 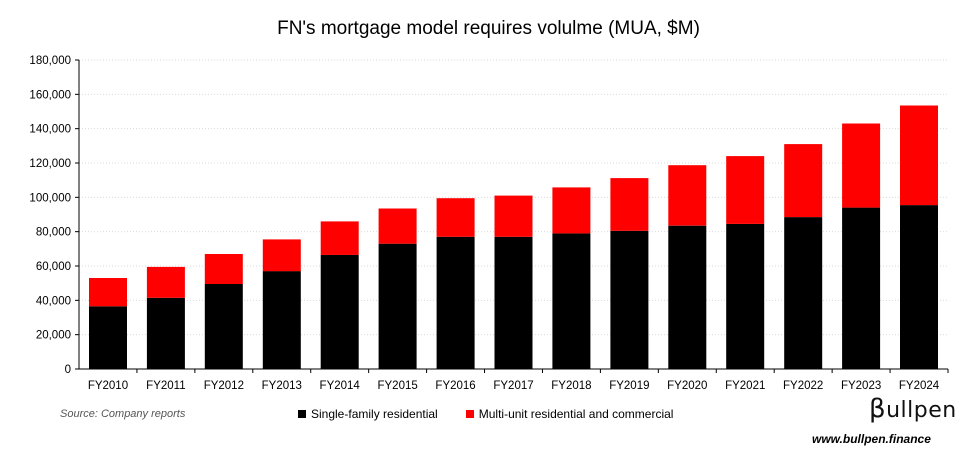 What do you see at coordinates (745, 386) in the screenshot?
I see `x-tick-label: FY2021` at bounding box center [745, 386].